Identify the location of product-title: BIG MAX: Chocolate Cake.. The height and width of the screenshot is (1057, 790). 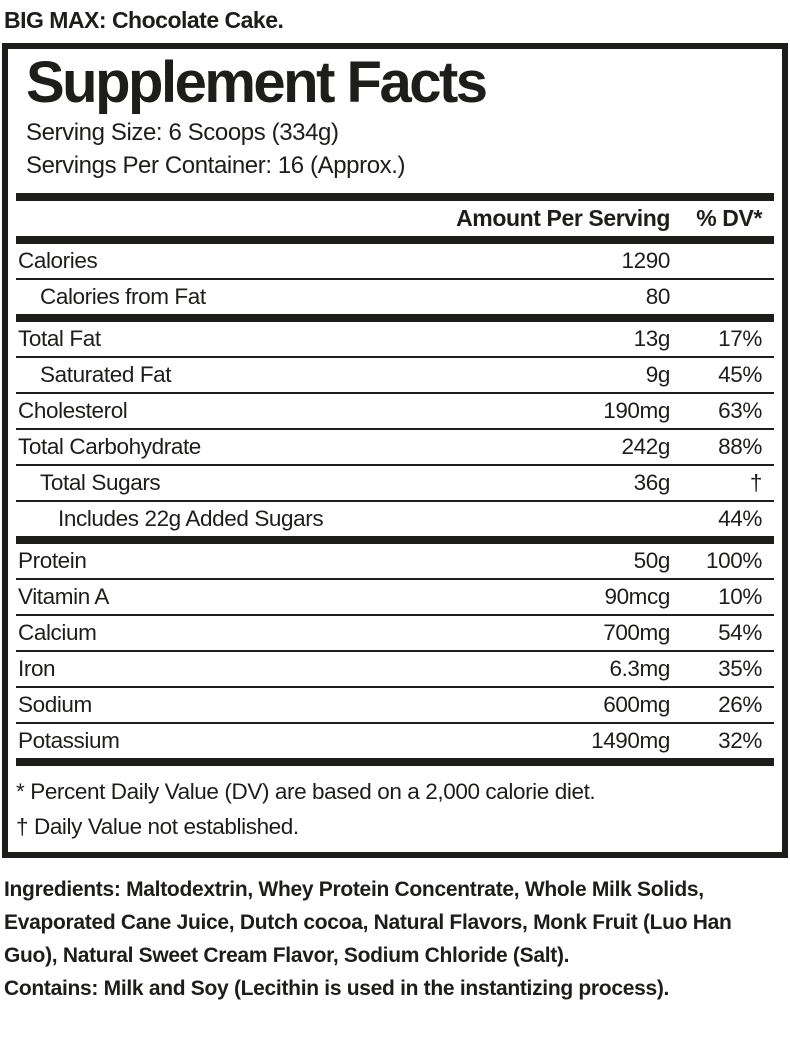
(144, 20).